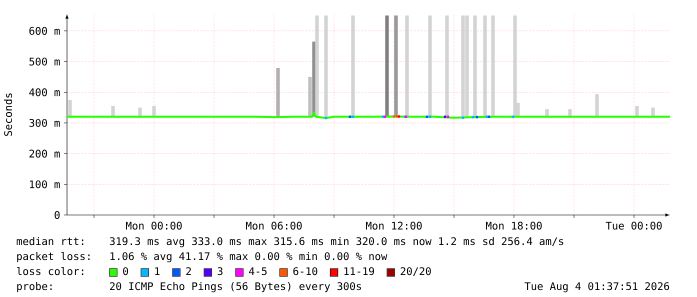  What do you see at coordinates (188, 271) in the screenshot?
I see `legend-label: 2` at bounding box center [188, 271].